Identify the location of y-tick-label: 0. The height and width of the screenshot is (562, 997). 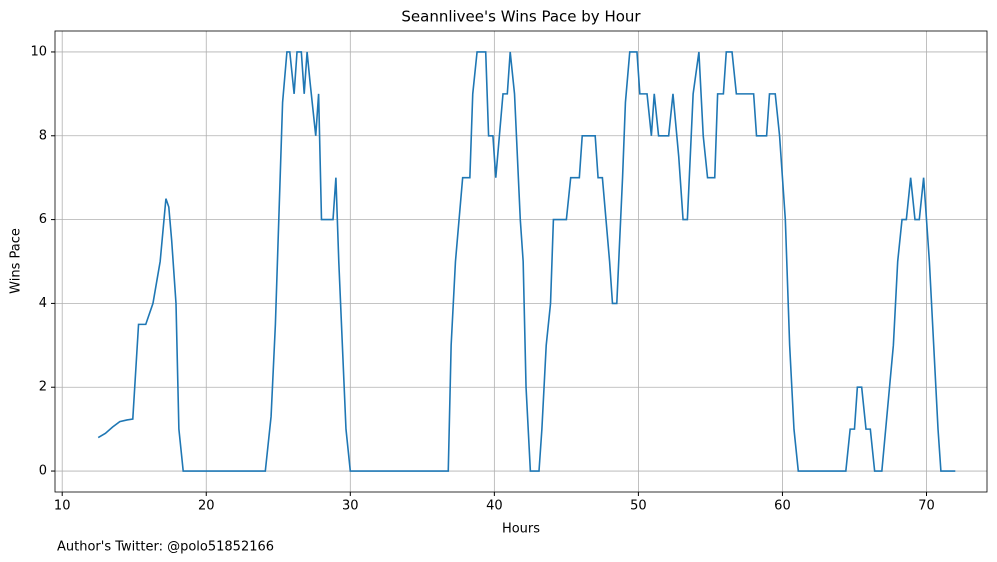
(43, 471).